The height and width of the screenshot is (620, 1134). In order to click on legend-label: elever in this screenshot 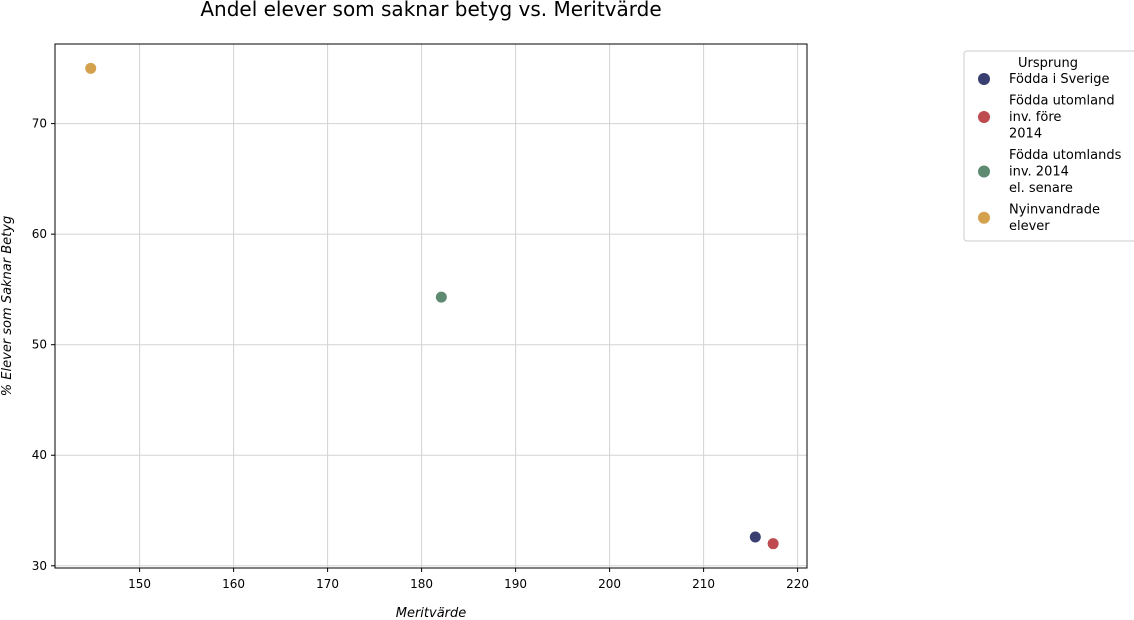, I will do `click(1029, 226)`.